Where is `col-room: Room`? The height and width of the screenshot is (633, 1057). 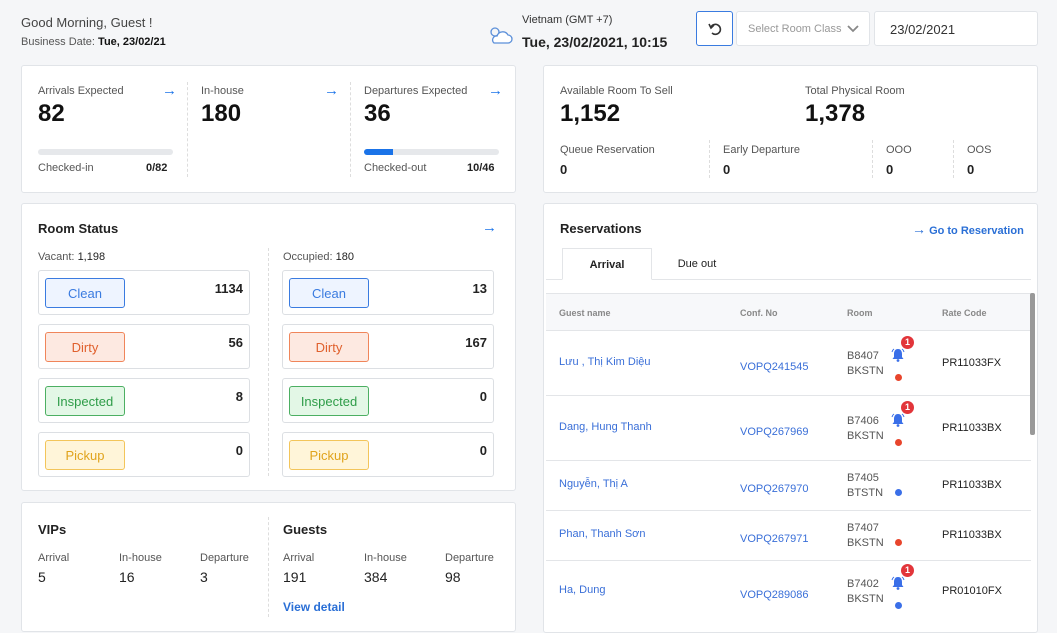
col-room: Room is located at coordinates (860, 313).